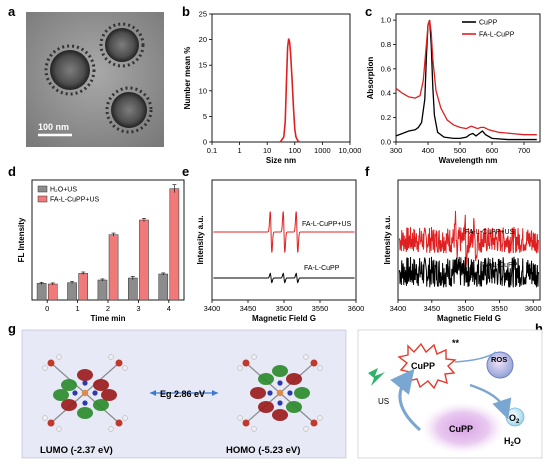 The image size is (550, 465). Describe the element at coordinates (465, 308) in the screenshot. I see `x-tick-label: 3500` at that location.